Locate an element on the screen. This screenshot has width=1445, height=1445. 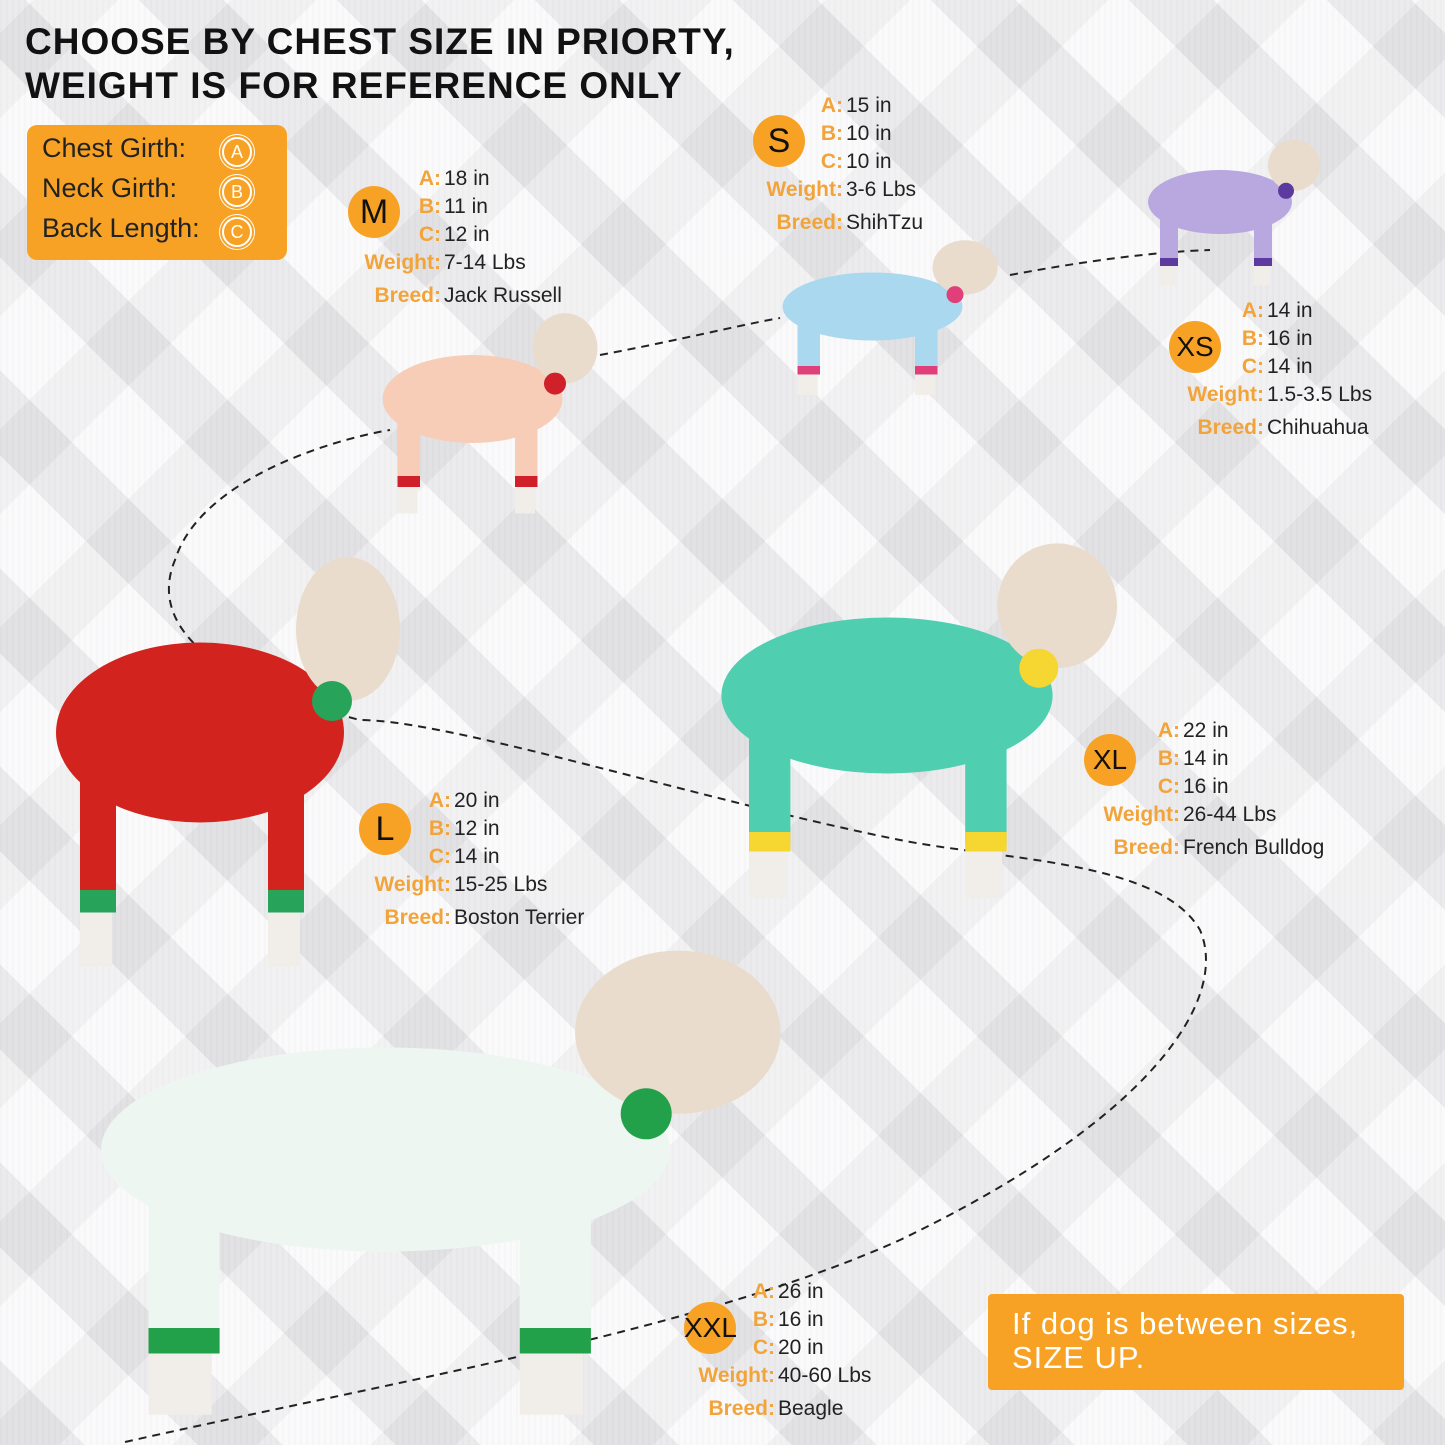
legend-key-c: C is located at coordinates (237, 232).